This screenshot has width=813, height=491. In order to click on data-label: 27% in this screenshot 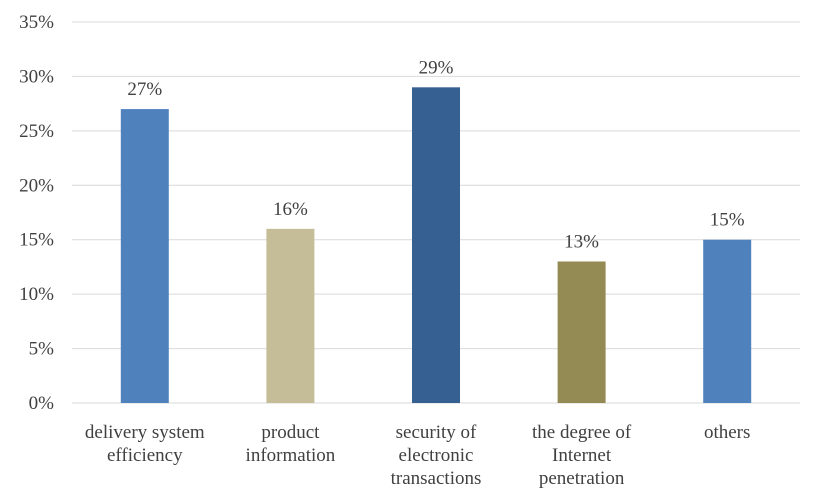, I will do `click(144, 89)`.